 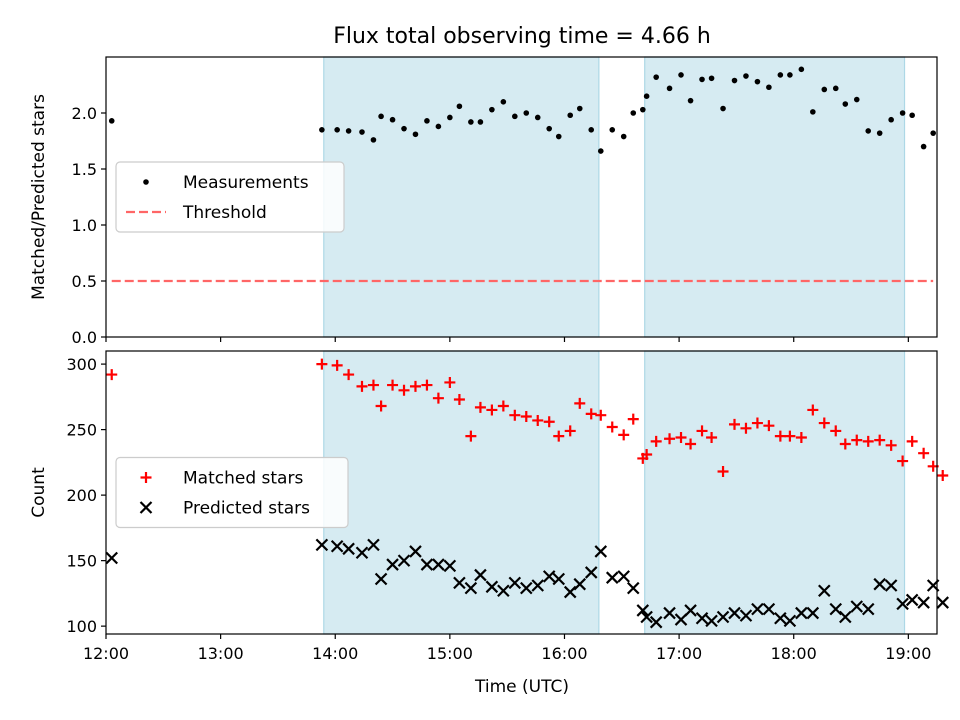 What do you see at coordinates (230, 197) in the screenshot?
I see `top-legend-box` at bounding box center [230, 197].